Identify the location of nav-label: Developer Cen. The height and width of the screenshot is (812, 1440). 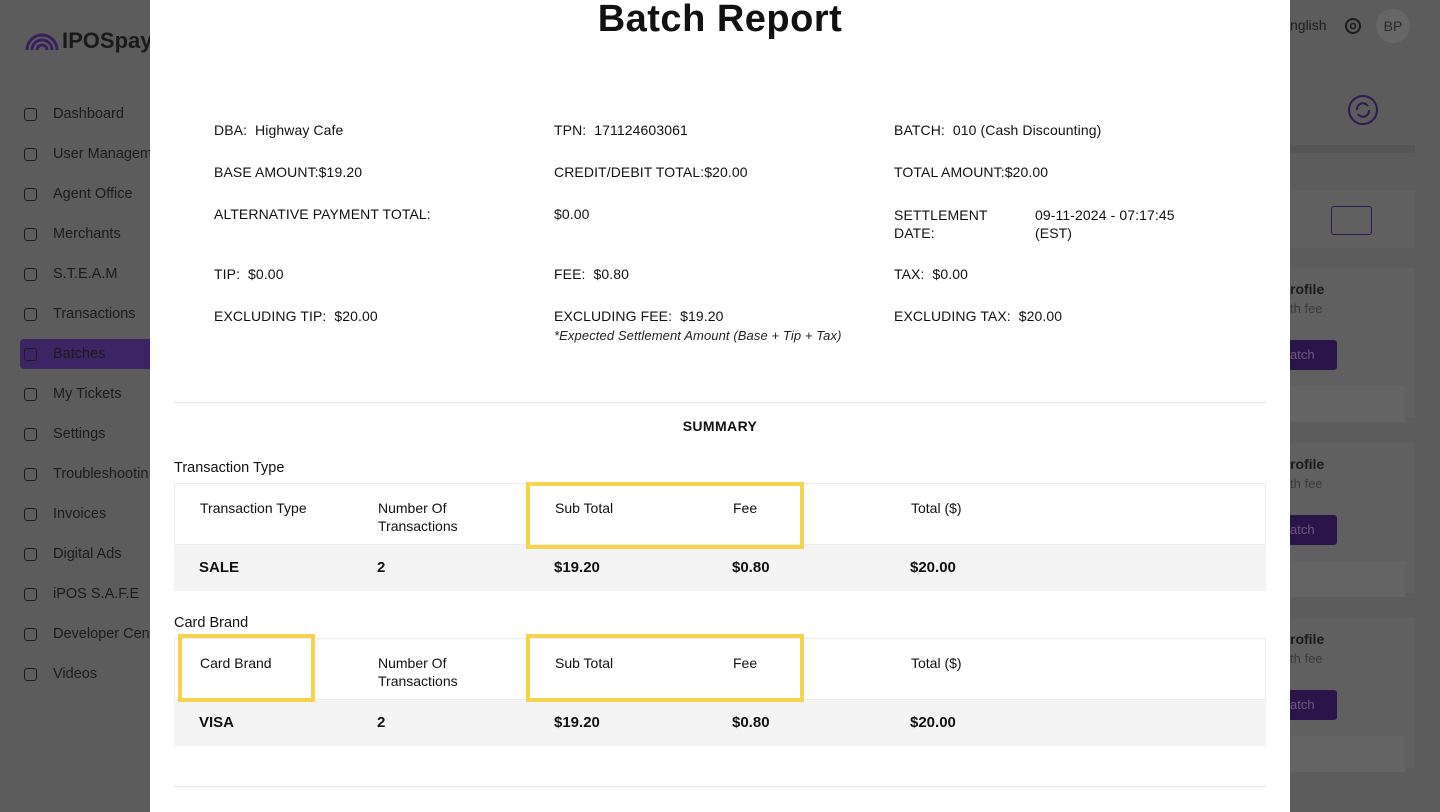
(101, 634).